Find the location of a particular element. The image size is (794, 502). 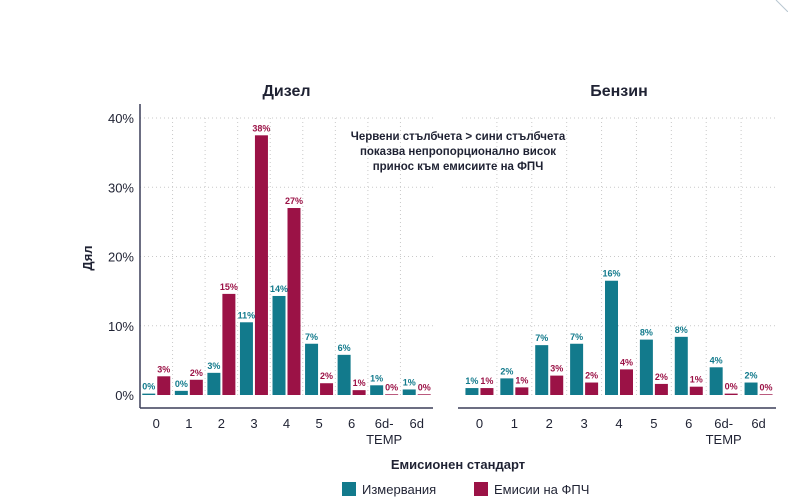

decorative-corner-line is located at coordinates (781, 6).